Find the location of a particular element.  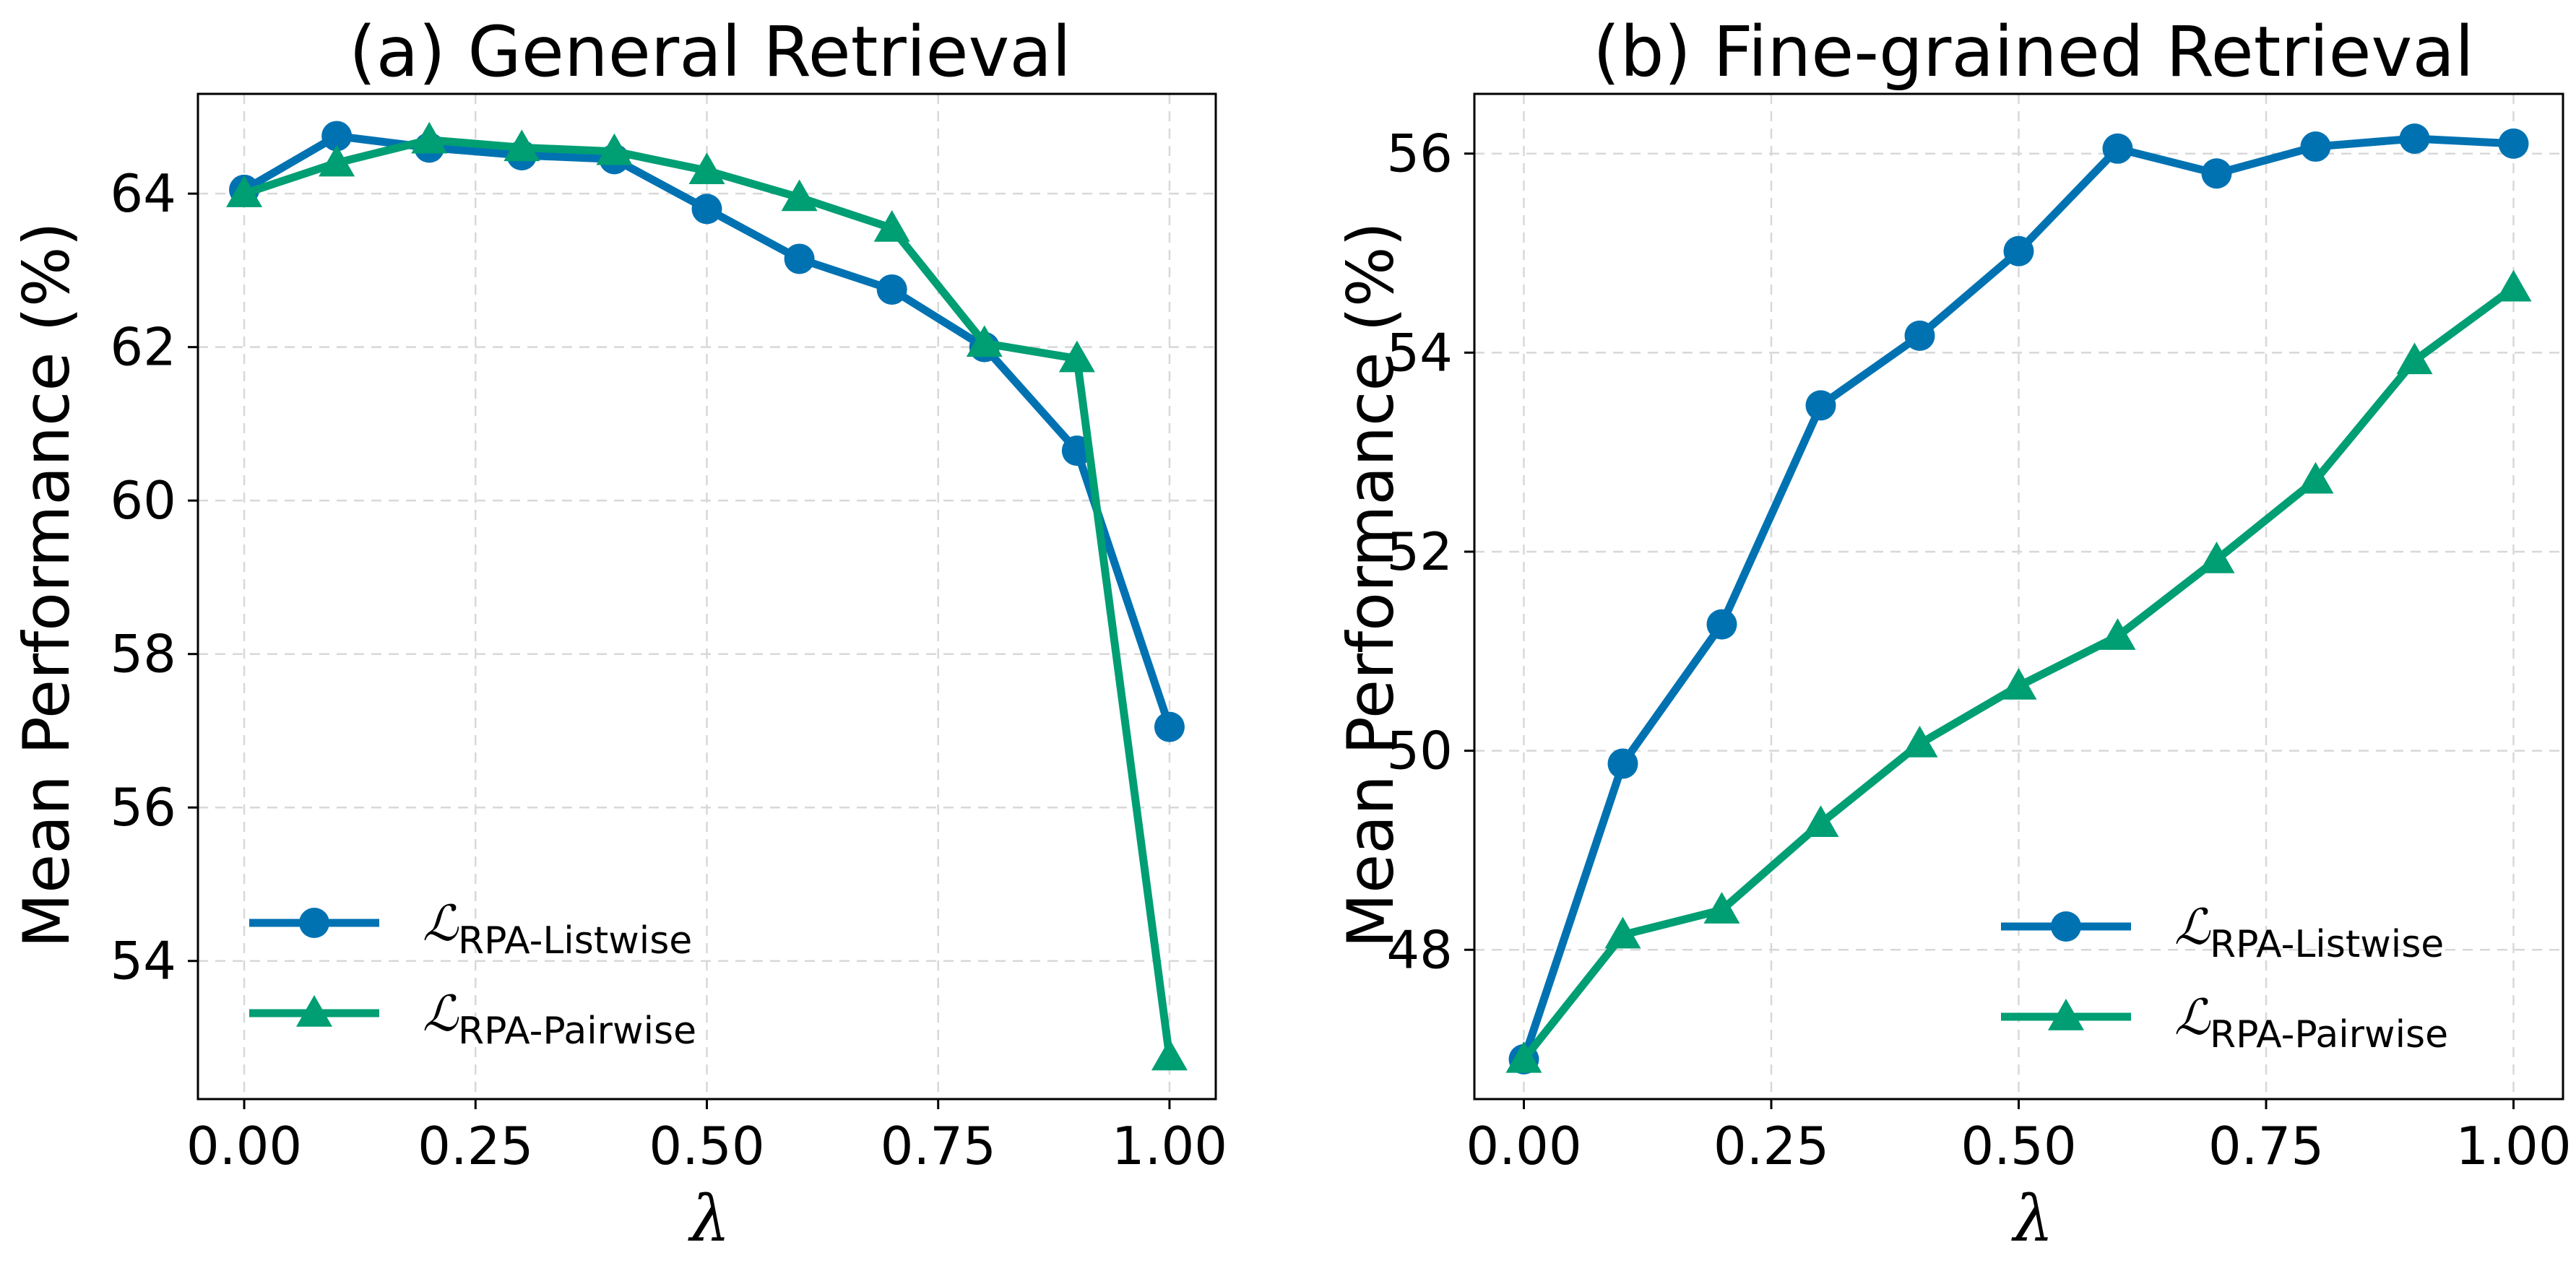

y-tick-label: 58 is located at coordinates (143, 654).